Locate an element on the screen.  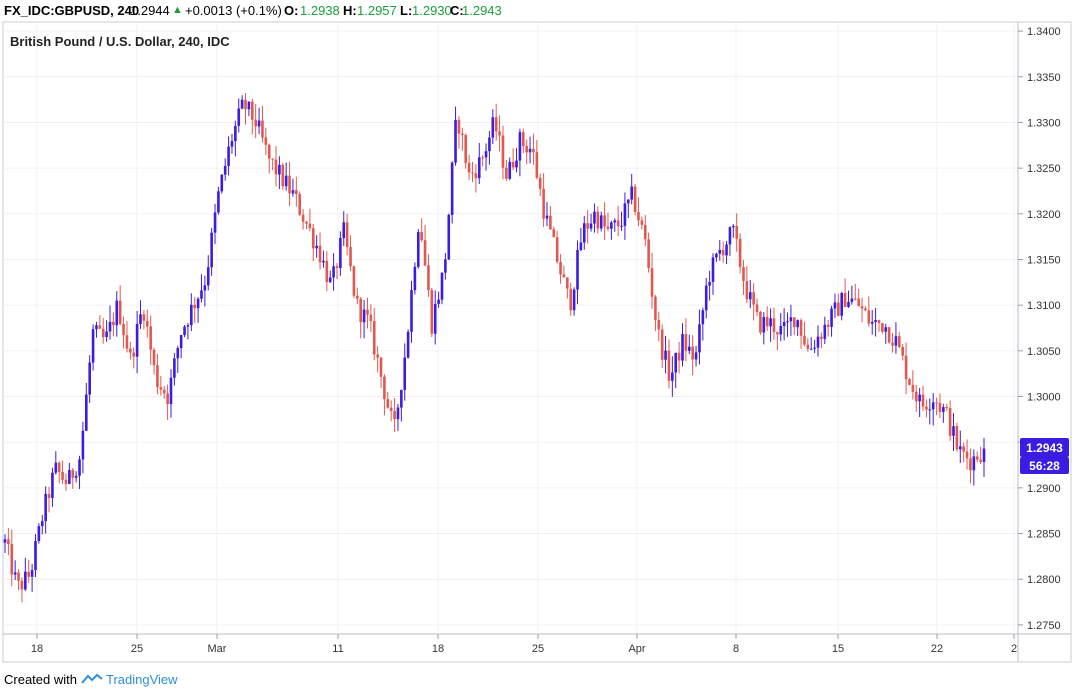
symbol-label: FX_IDC:GBPUSD, 240 is located at coordinates (72, 10).